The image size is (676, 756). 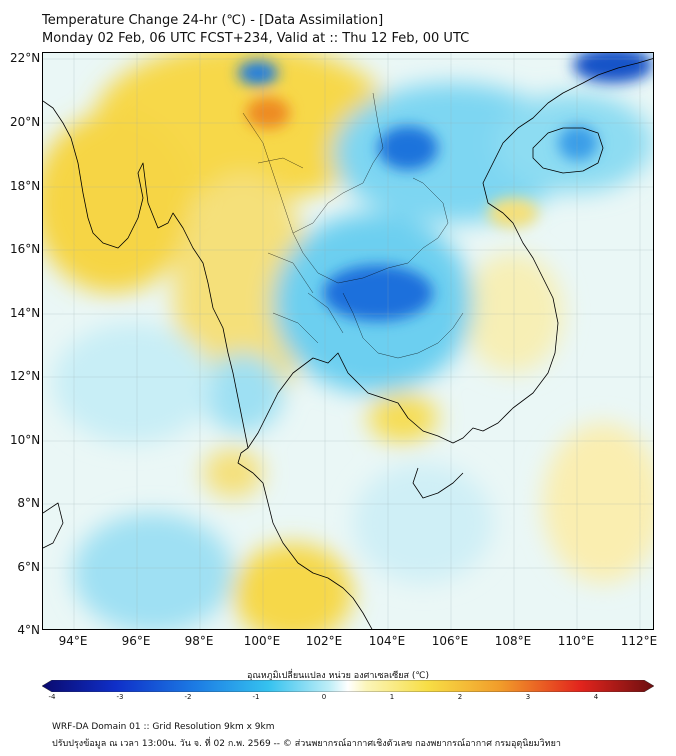 I want to click on lat-tick-label: 14°N, so click(x=25, y=313).